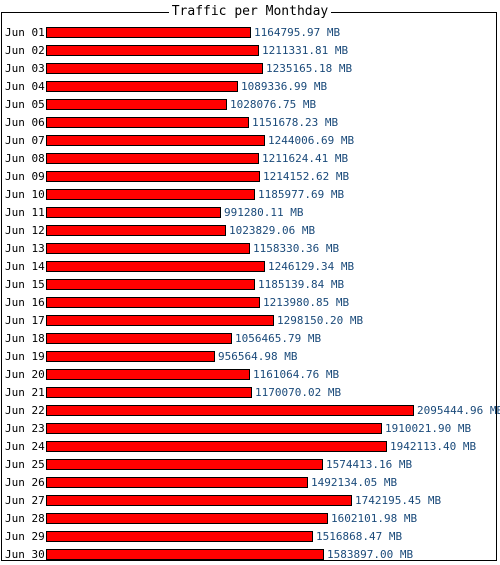  Describe the element at coordinates (25, 392) in the screenshot. I see `category-label: Jun 21` at that location.